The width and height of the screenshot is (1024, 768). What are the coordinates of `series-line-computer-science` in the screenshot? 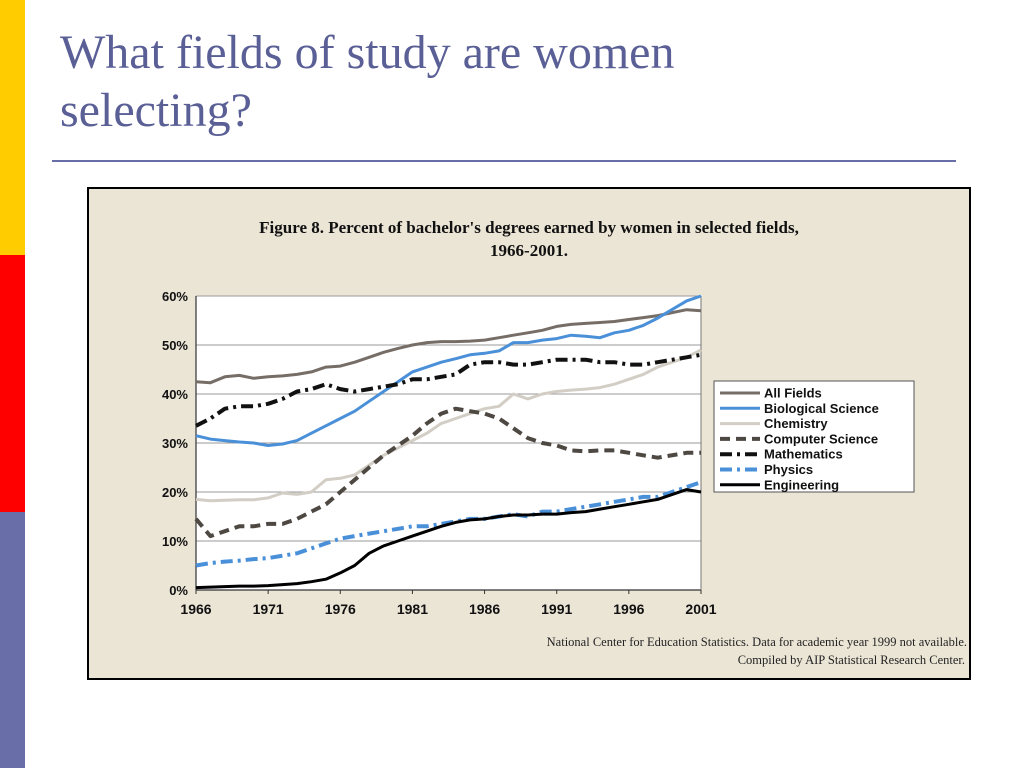 It's located at (447, 472).